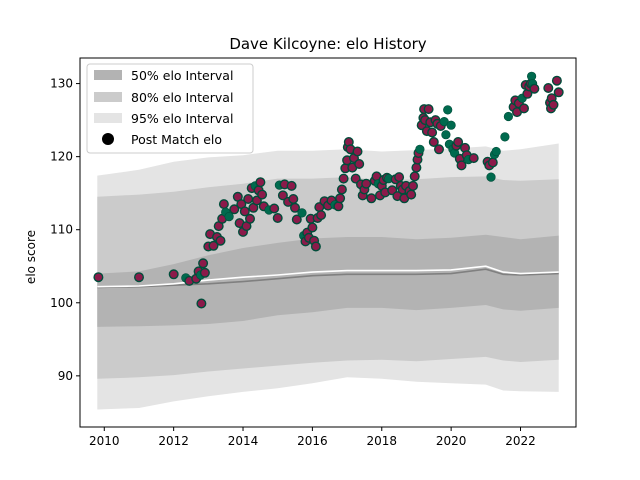  Describe the element at coordinates (61, 230) in the screenshot. I see `y-tick-label: 110` at that location.